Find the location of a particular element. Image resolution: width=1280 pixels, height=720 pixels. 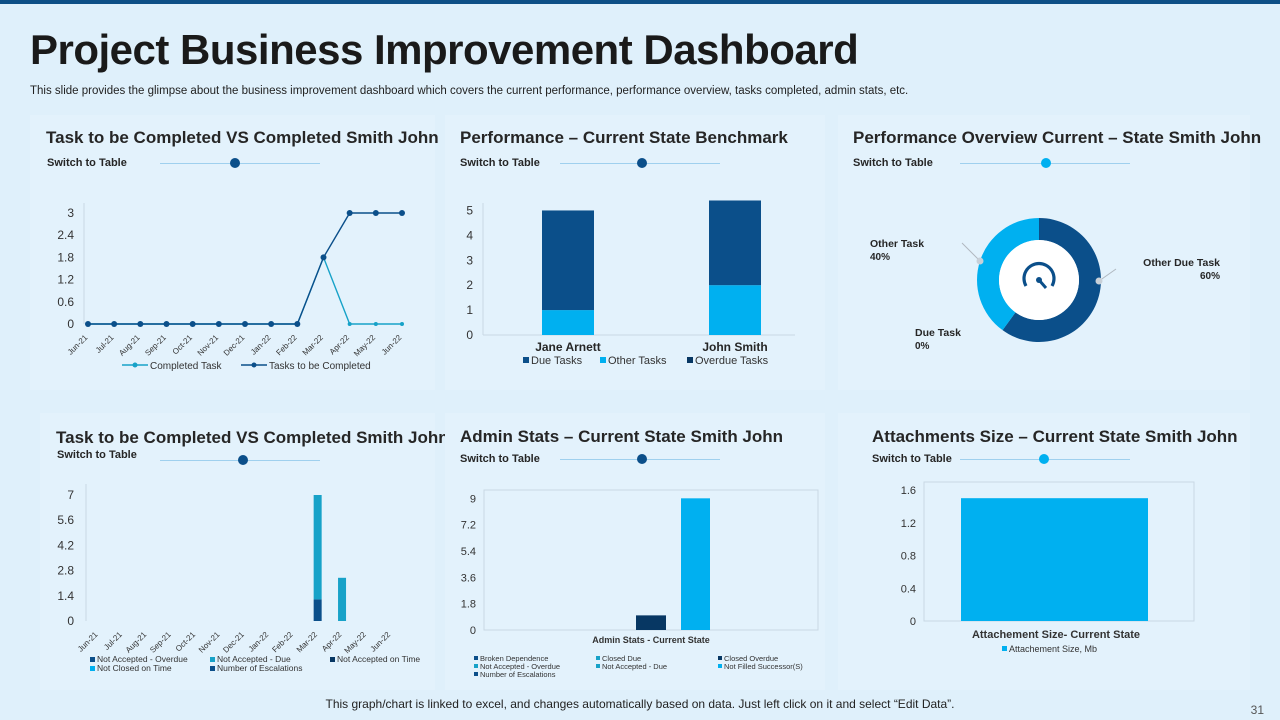

legend-label: Completed Task is located at coordinates (186, 366).